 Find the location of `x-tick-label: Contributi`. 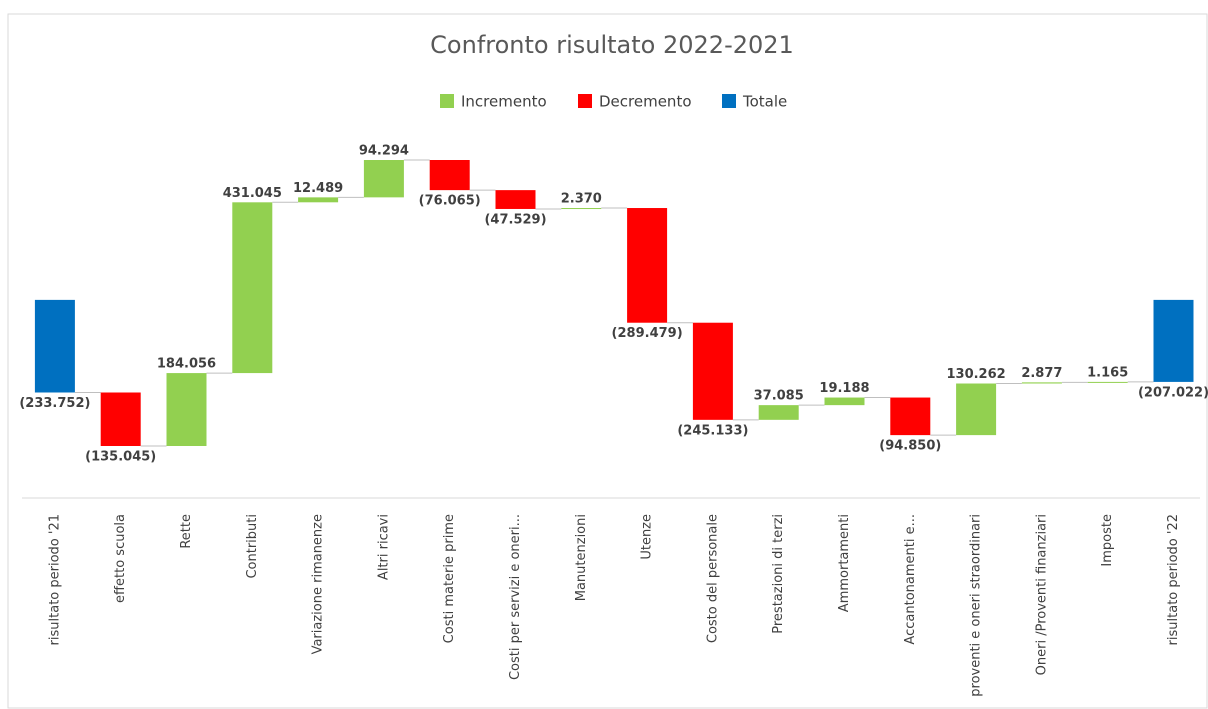

x-tick-label: Contributi is located at coordinates (252, 546).